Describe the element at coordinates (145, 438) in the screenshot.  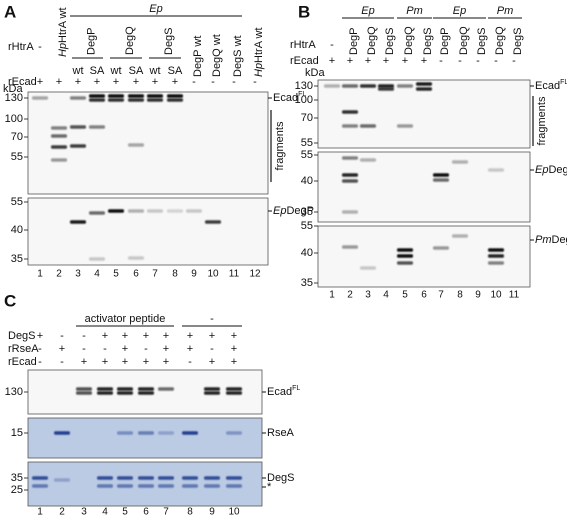
I see `gel` at that location.